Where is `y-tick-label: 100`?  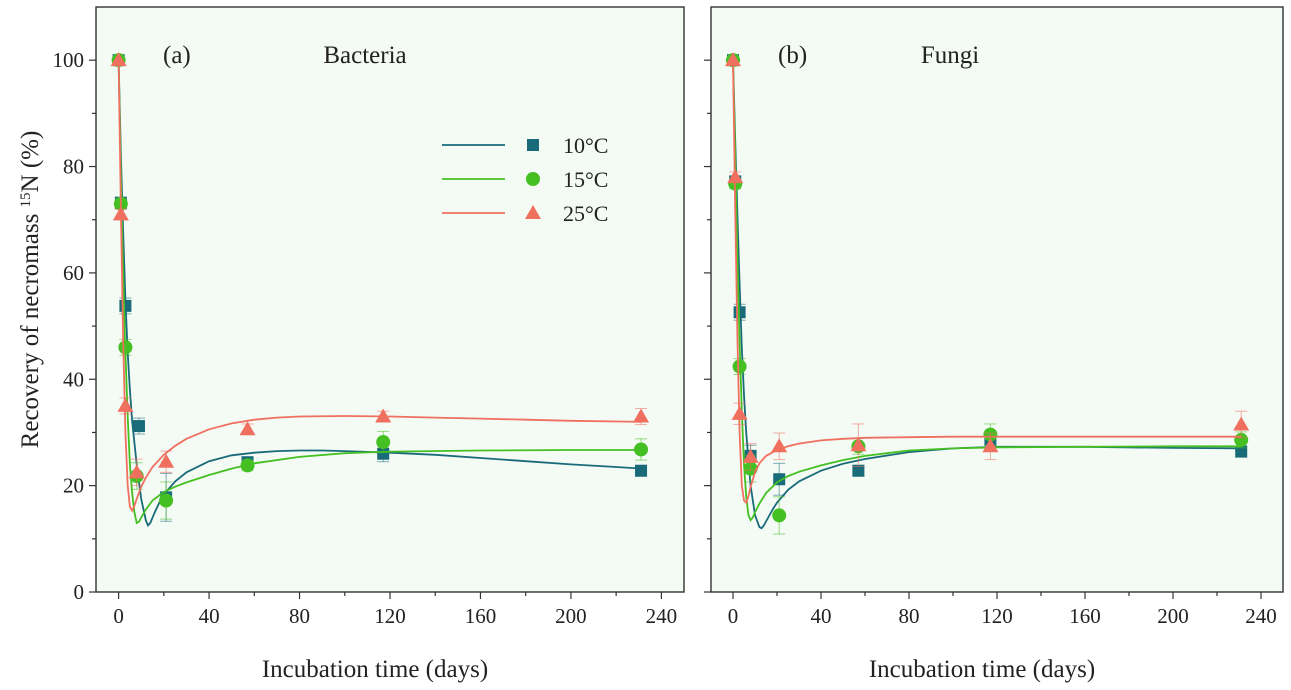 y-tick-label: 100 is located at coordinates (69, 60).